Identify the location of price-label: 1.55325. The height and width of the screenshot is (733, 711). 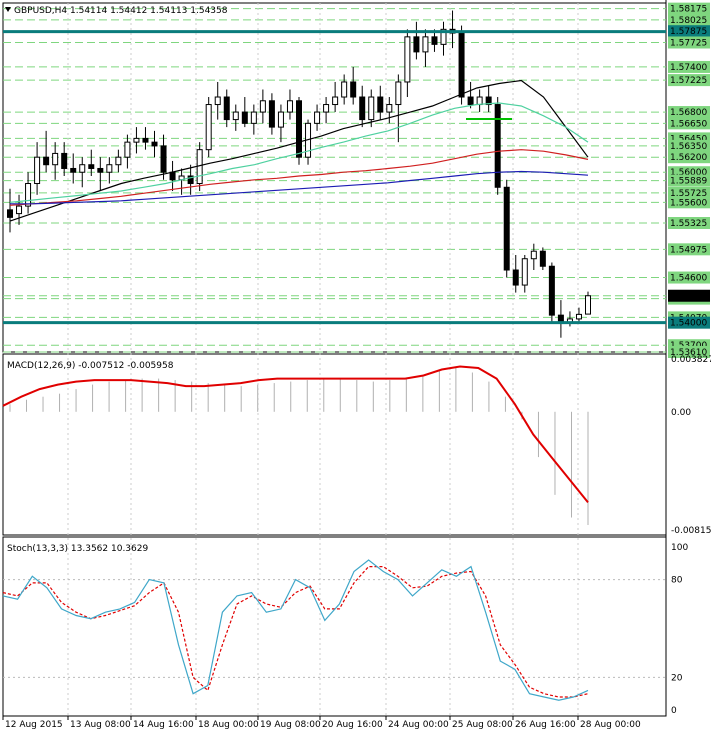
(688, 224).